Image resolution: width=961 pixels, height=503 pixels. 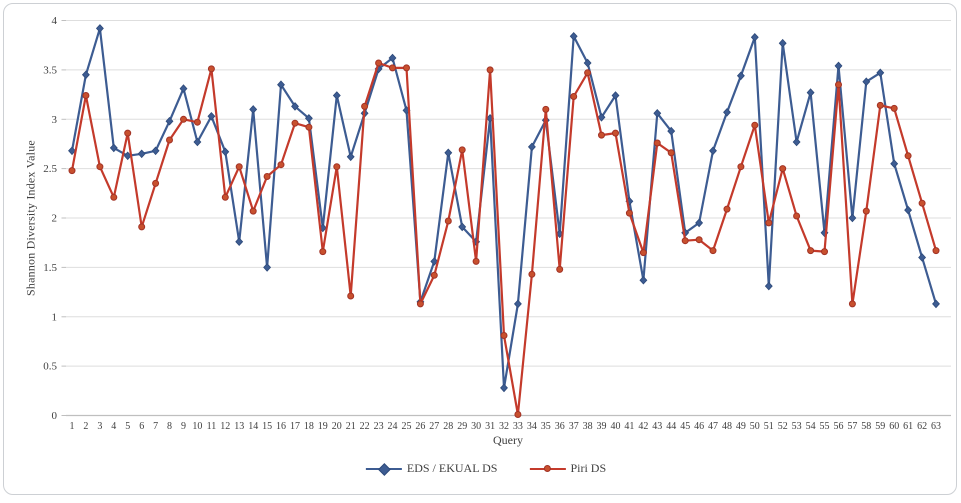 I want to click on svg-text: 60, so click(x=894, y=426).